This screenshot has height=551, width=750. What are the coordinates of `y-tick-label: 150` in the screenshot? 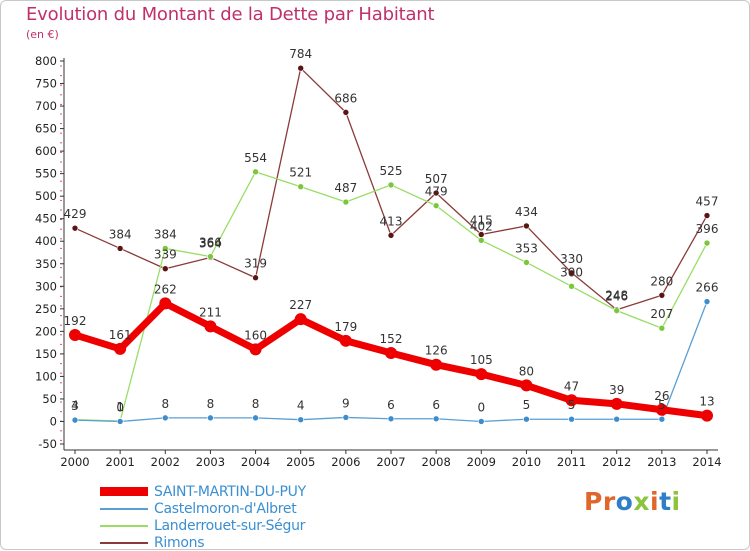 It's located at (46, 354).